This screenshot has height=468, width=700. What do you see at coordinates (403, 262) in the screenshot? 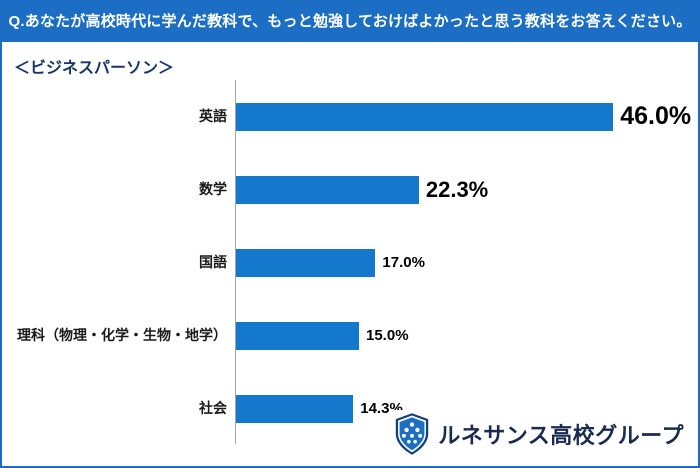
I see `value-label: 17.0%` at bounding box center [403, 262].